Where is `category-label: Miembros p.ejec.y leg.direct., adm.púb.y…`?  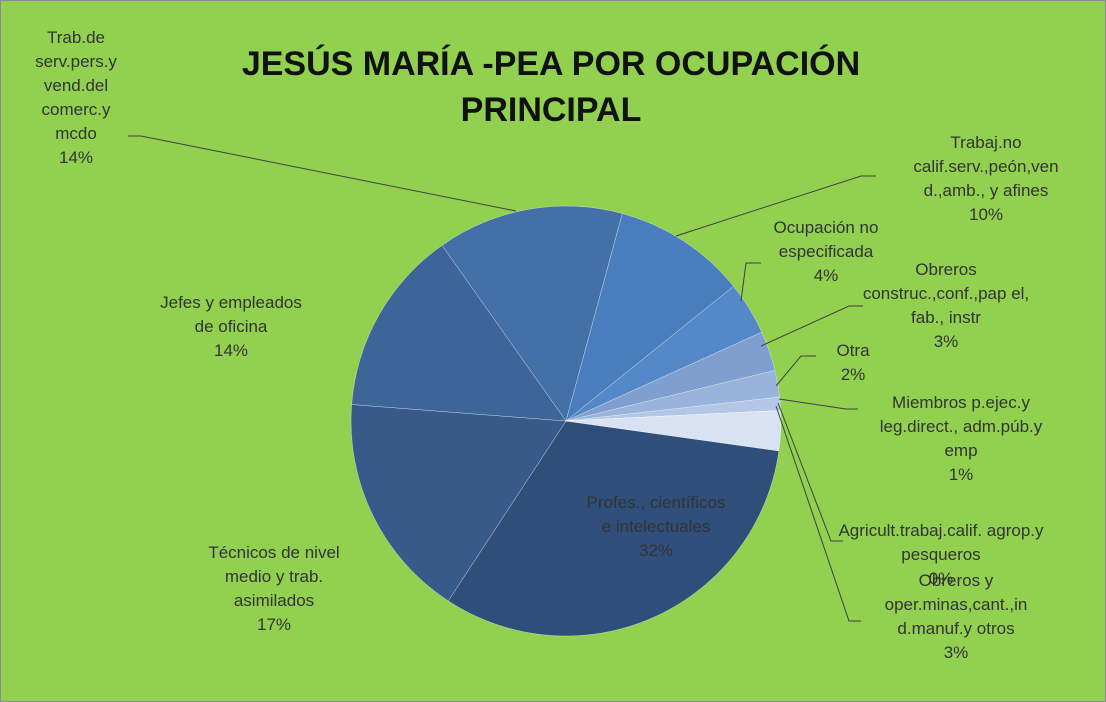
category-label: Miembros p.ejec.y leg.direct., adm.púb.y… is located at coordinates (961, 426).